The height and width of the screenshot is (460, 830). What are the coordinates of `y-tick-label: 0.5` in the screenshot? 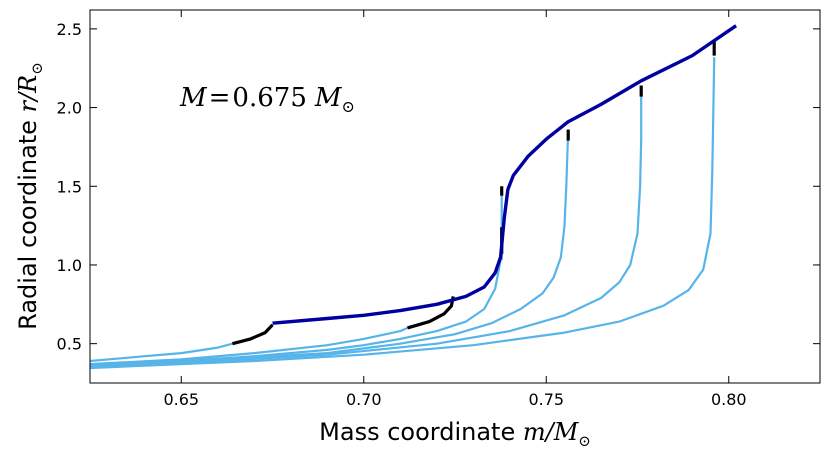 It's located at (69, 344).